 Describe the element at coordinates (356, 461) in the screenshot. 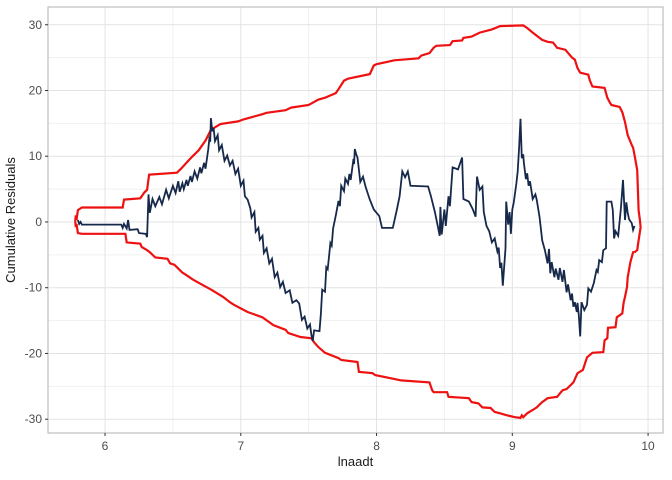

I see `x-axis-title: lnaadt` at that location.